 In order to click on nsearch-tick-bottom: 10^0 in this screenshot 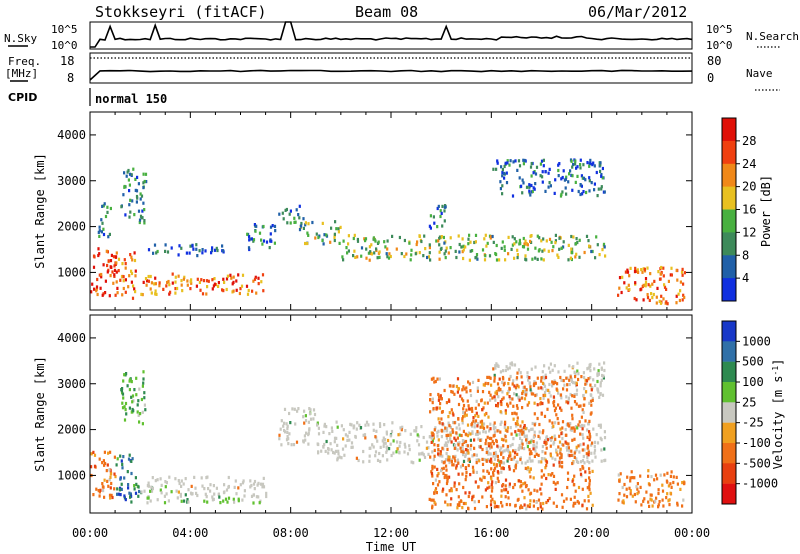, I will do `click(719, 45)`.